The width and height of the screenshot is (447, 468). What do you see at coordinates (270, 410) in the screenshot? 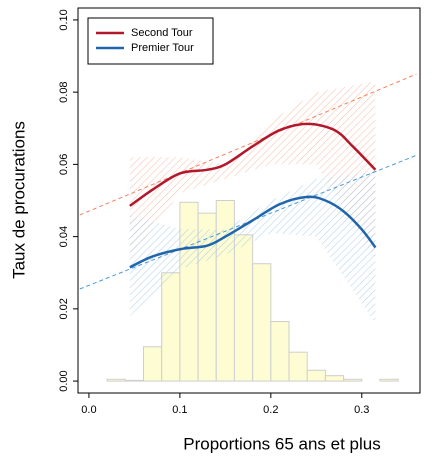
I see `x-tick-label: 0.2` at bounding box center [270, 410].